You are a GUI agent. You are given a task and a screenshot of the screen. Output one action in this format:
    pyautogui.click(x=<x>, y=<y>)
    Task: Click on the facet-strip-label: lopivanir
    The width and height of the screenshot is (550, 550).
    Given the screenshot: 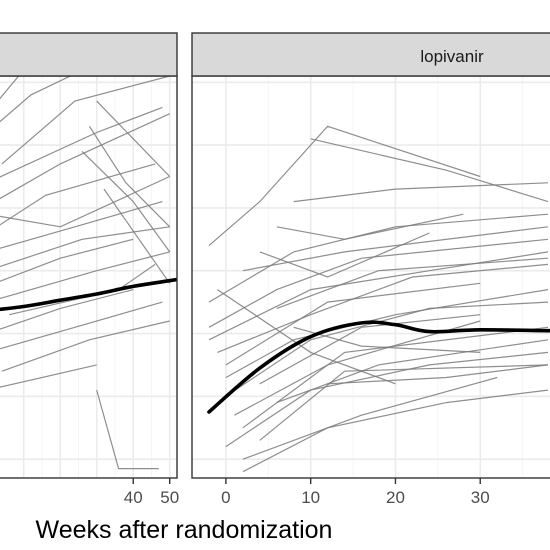 What is the action you would take?
    pyautogui.click(x=452, y=56)
    